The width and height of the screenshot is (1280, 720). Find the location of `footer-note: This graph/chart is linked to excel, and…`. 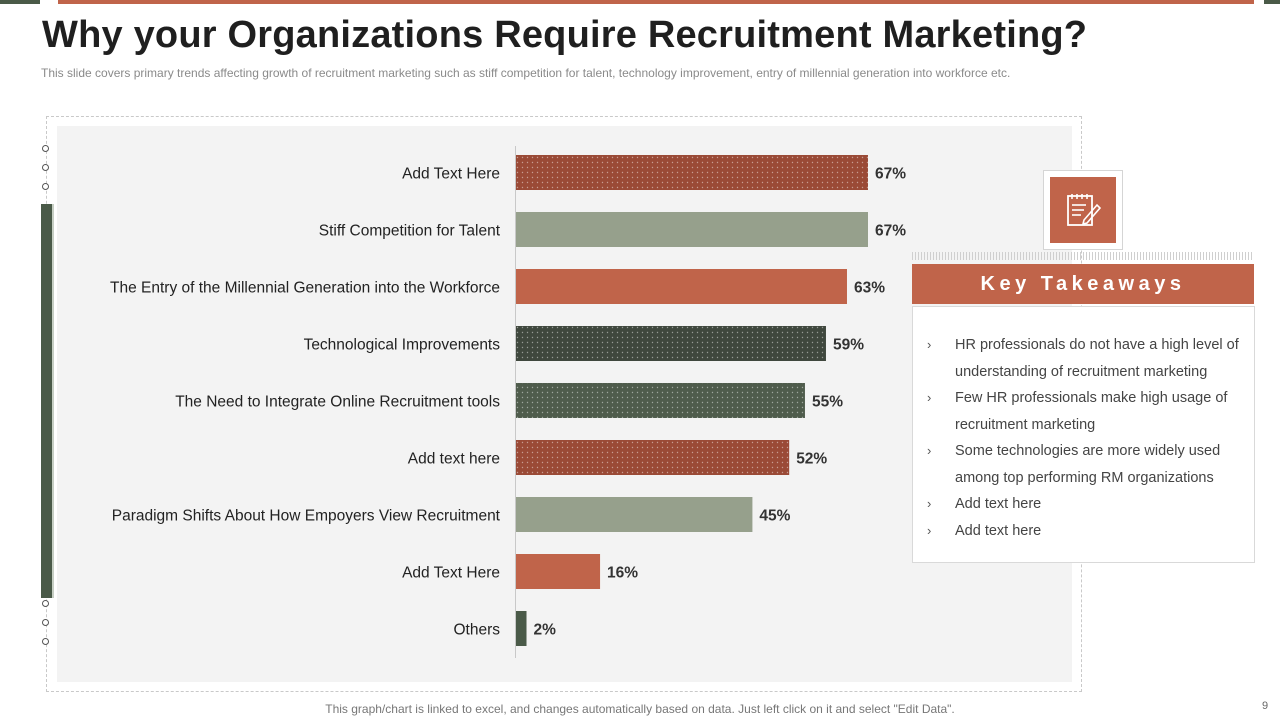

footer-note: This graph/chart is linked to excel, and… is located at coordinates (640, 709).